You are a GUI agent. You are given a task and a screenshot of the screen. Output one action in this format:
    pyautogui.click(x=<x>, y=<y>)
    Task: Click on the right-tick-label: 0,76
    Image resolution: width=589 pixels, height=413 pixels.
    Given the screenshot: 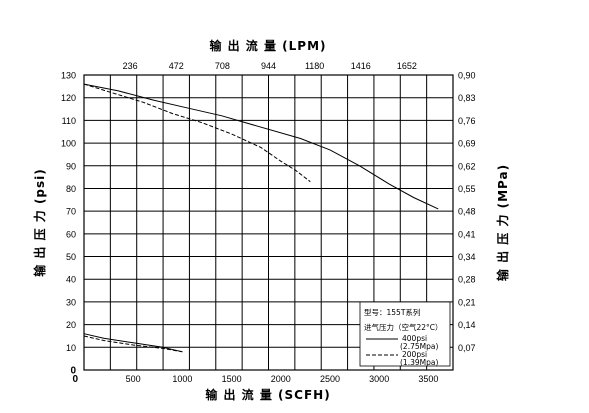 What is the action you would take?
    pyautogui.click(x=467, y=121)
    